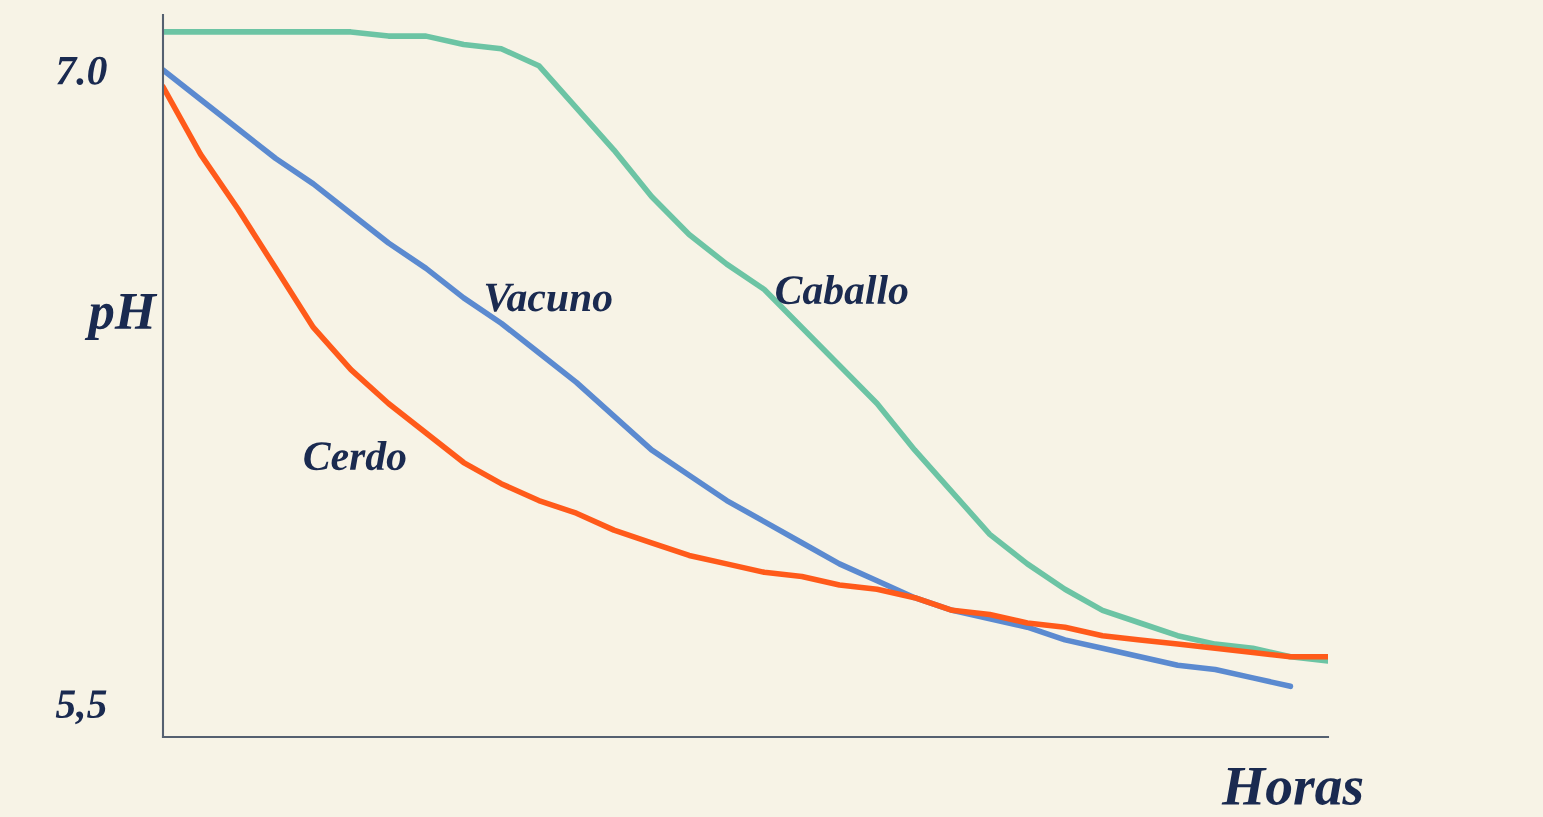 This screenshot has height=817, width=1543. What do you see at coordinates (81, 707) in the screenshot?
I see `y-tick-label: 5,5` at bounding box center [81, 707].